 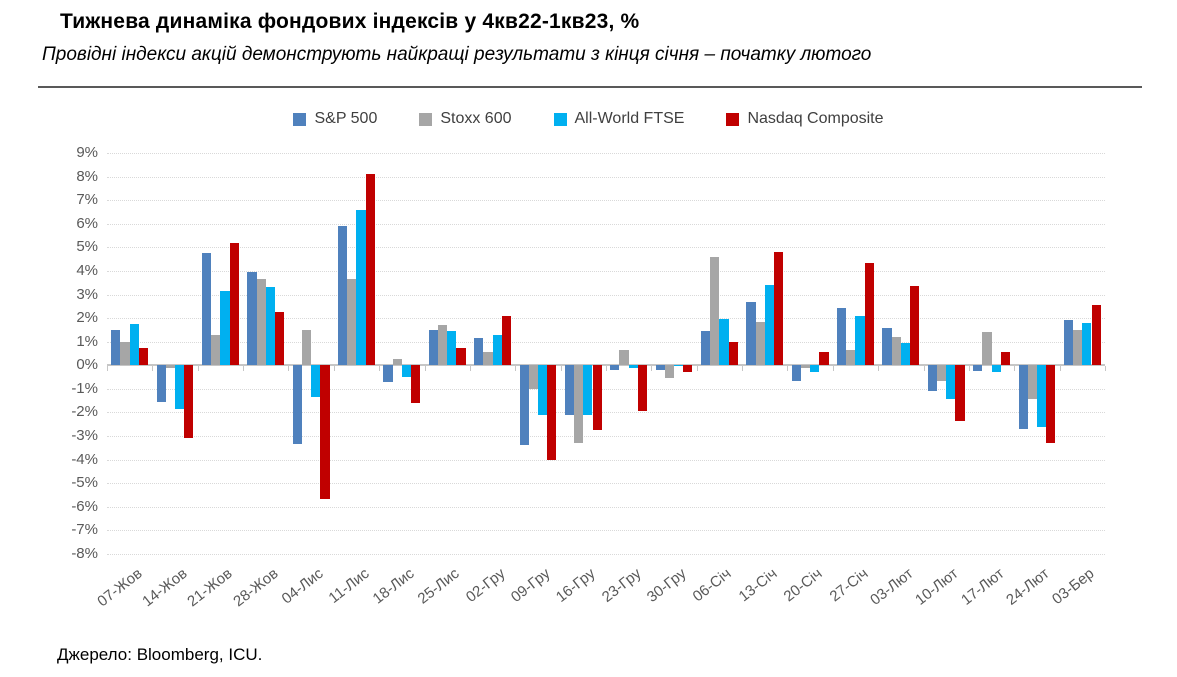 What do you see at coordinates (87, 270) in the screenshot?
I see `y-axis-label: 4%` at bounding box center [87, 270].